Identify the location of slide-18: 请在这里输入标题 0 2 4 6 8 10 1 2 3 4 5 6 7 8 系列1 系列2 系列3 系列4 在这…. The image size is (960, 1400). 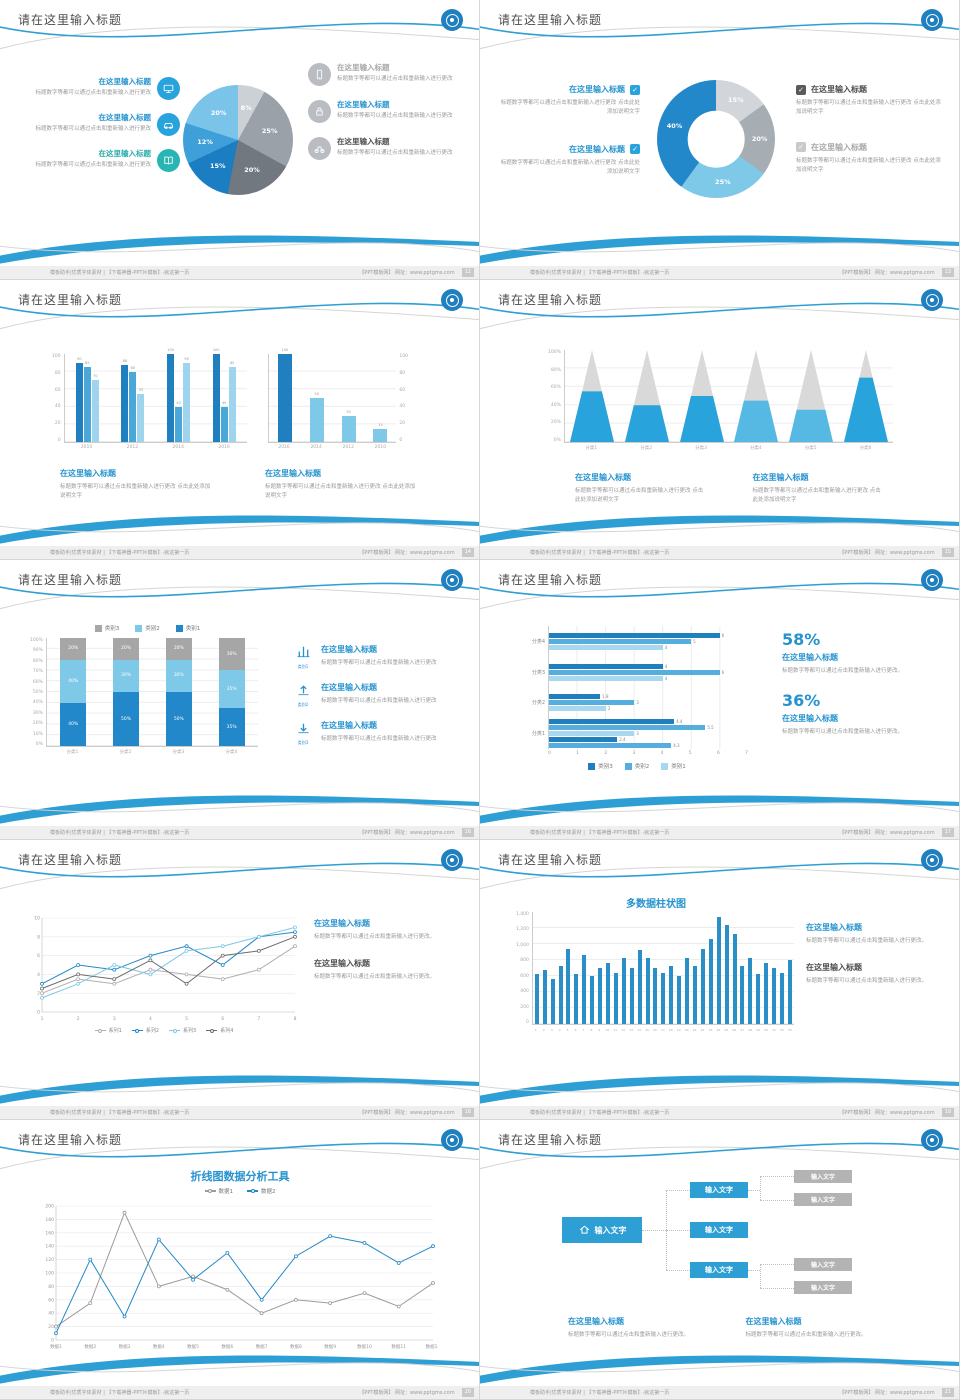
(239, 979).